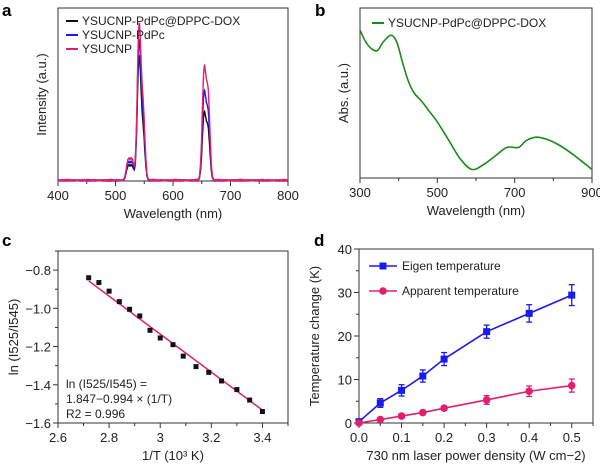 Image resolution: width=600 pixels, height=466 pixels. Describe the element at coordinates (123, 35) in the screenshot. I see `legend-label: YSUCNP-PdPc` at that location.